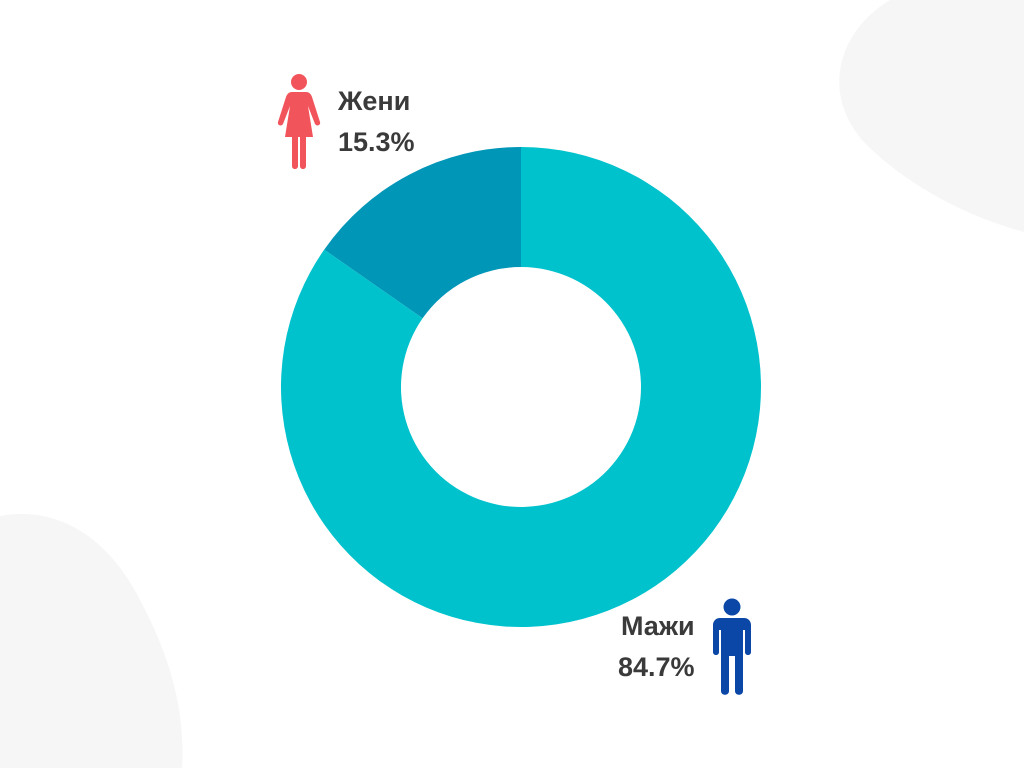 The height and width of the screenshot is (768, 1024). Describe the element at coordinates (91, 640) in the screenshot. I see `bg-blob-bottom-left` at that location.